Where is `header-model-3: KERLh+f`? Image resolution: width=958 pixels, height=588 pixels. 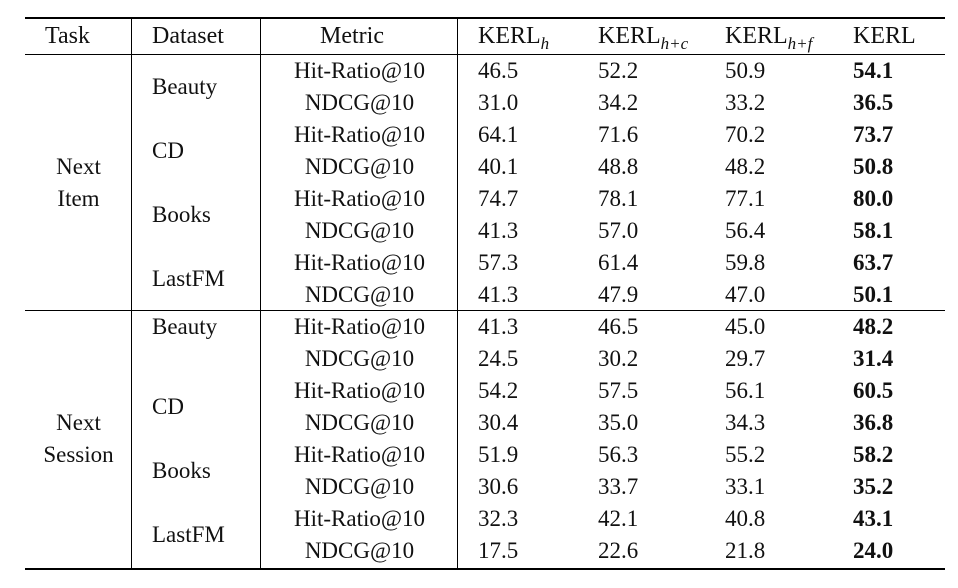
header-model-3: KERLh+f is located at coordinates (768, 36).